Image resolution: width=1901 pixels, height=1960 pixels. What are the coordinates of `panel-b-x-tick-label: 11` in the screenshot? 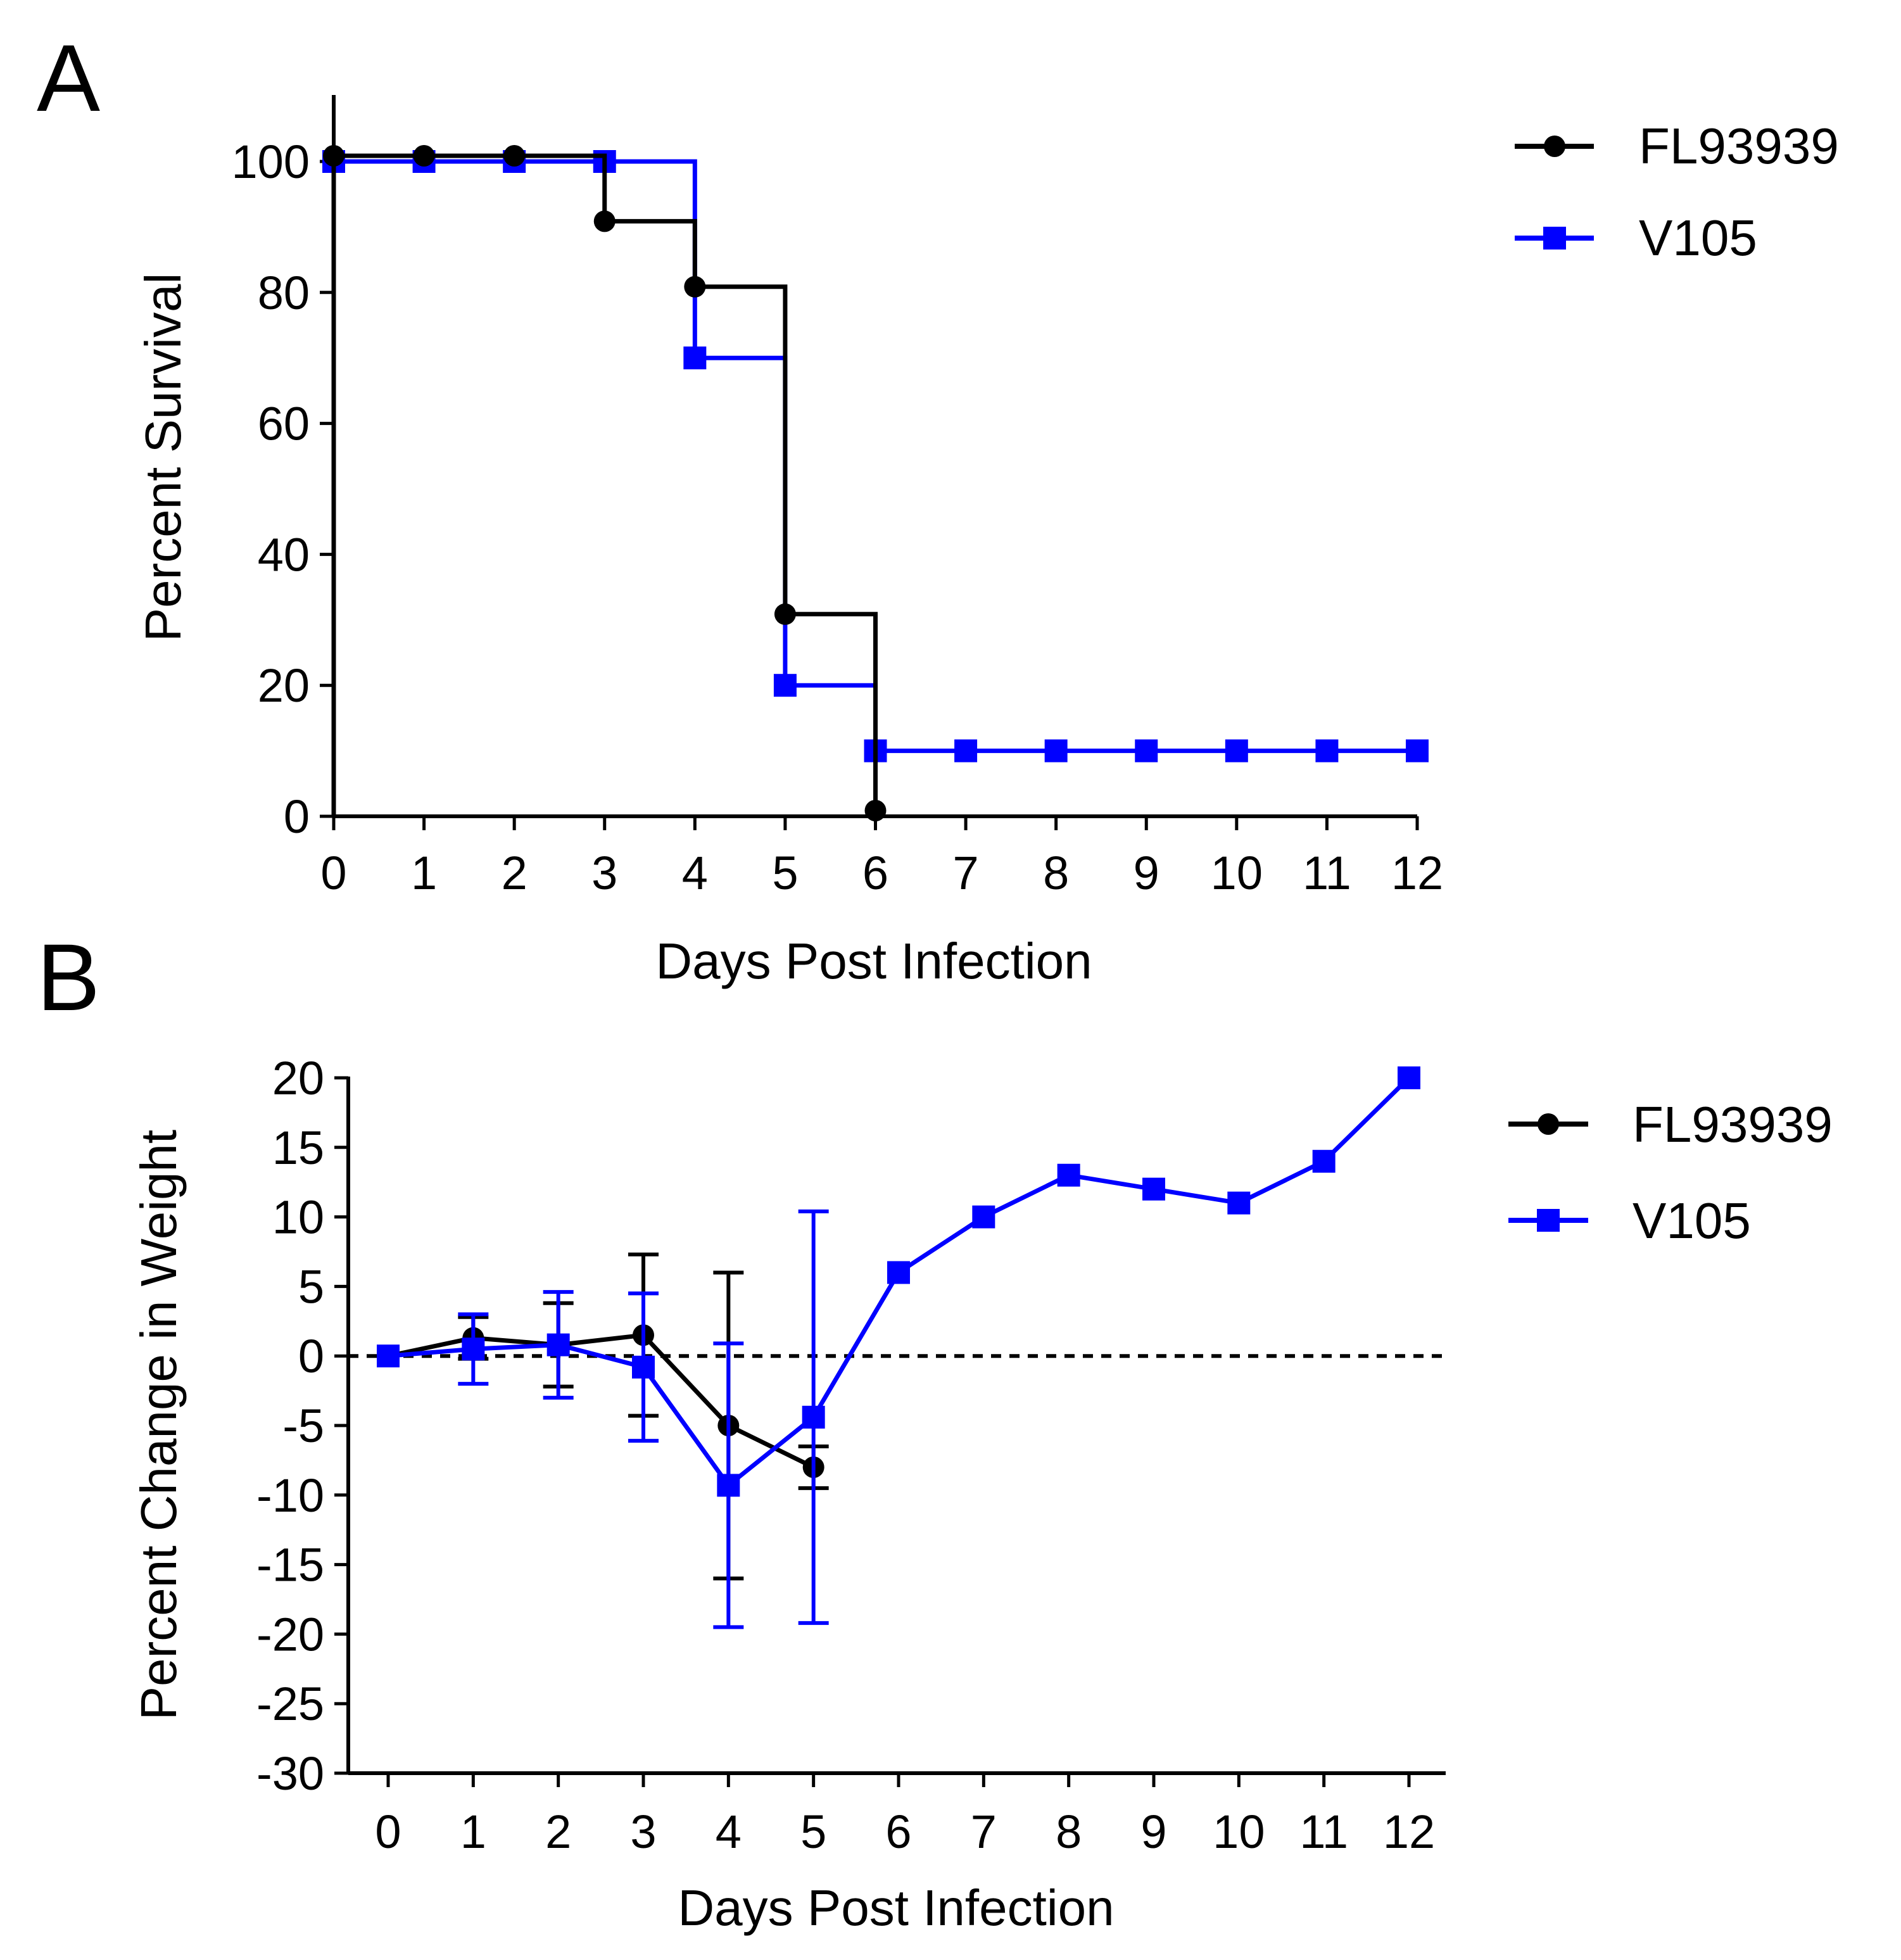 It's located at (1323, 1831).